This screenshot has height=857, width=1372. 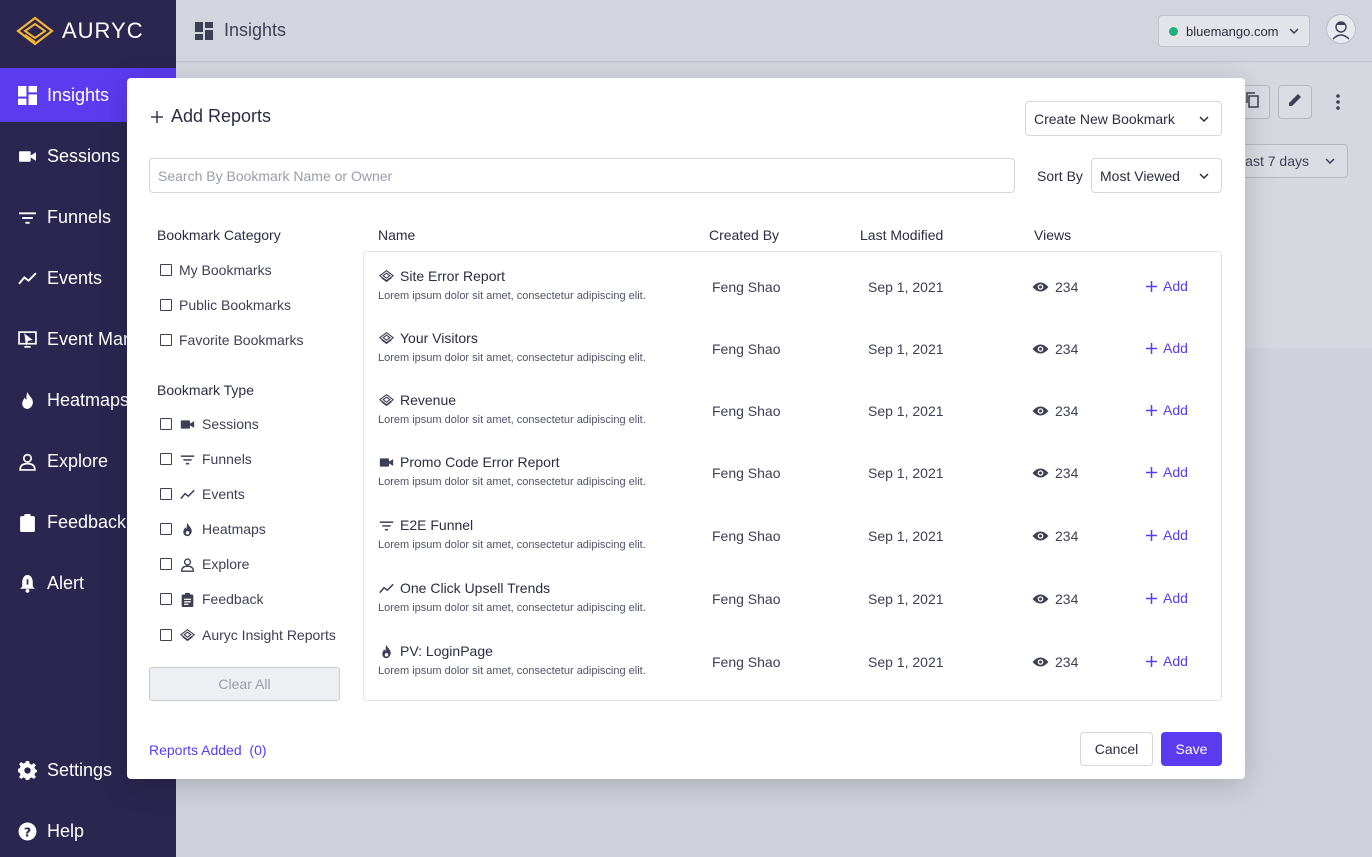 I want to click on sidebar-item-sessions: Sessions, so click(x=88, y=156).